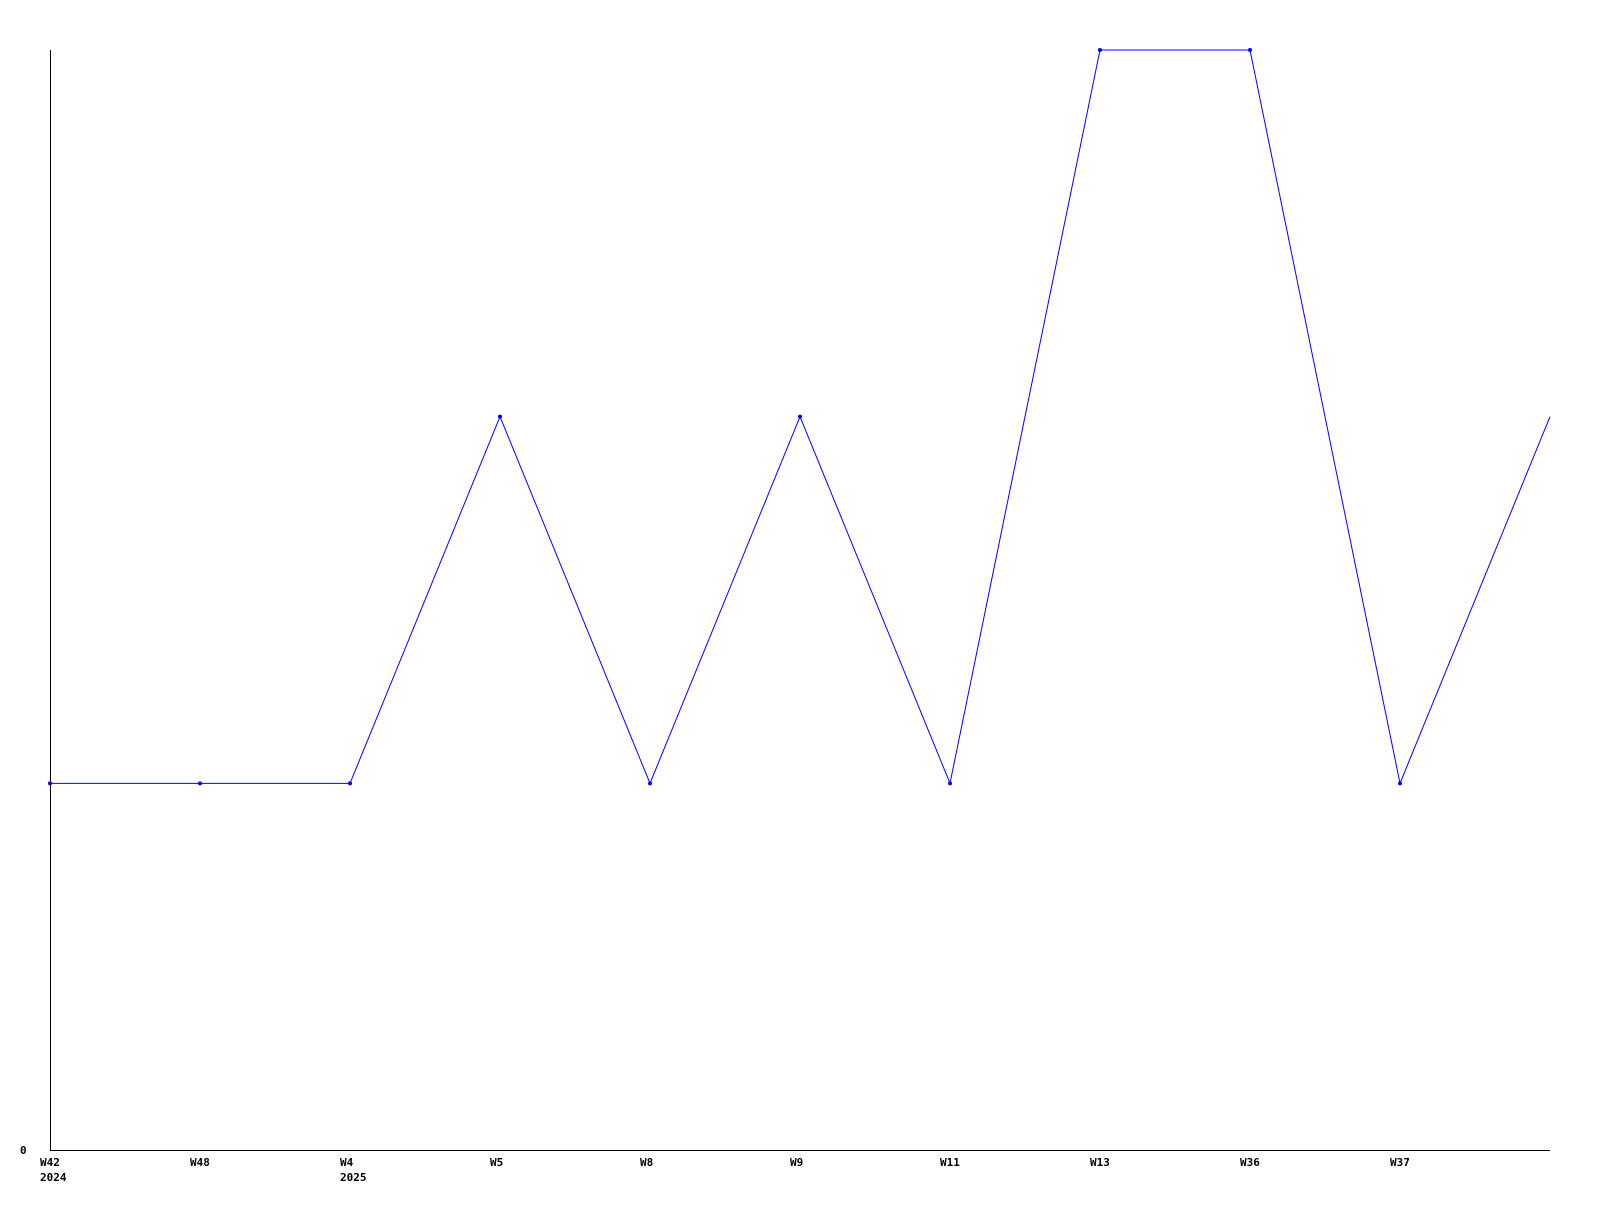 This screenshot has width=1600, height=1205. What do you see at coordinates (1250, 1162) in the screenshot?
I see `x-tick-label: W36` at bounding box center [1250, 1162].